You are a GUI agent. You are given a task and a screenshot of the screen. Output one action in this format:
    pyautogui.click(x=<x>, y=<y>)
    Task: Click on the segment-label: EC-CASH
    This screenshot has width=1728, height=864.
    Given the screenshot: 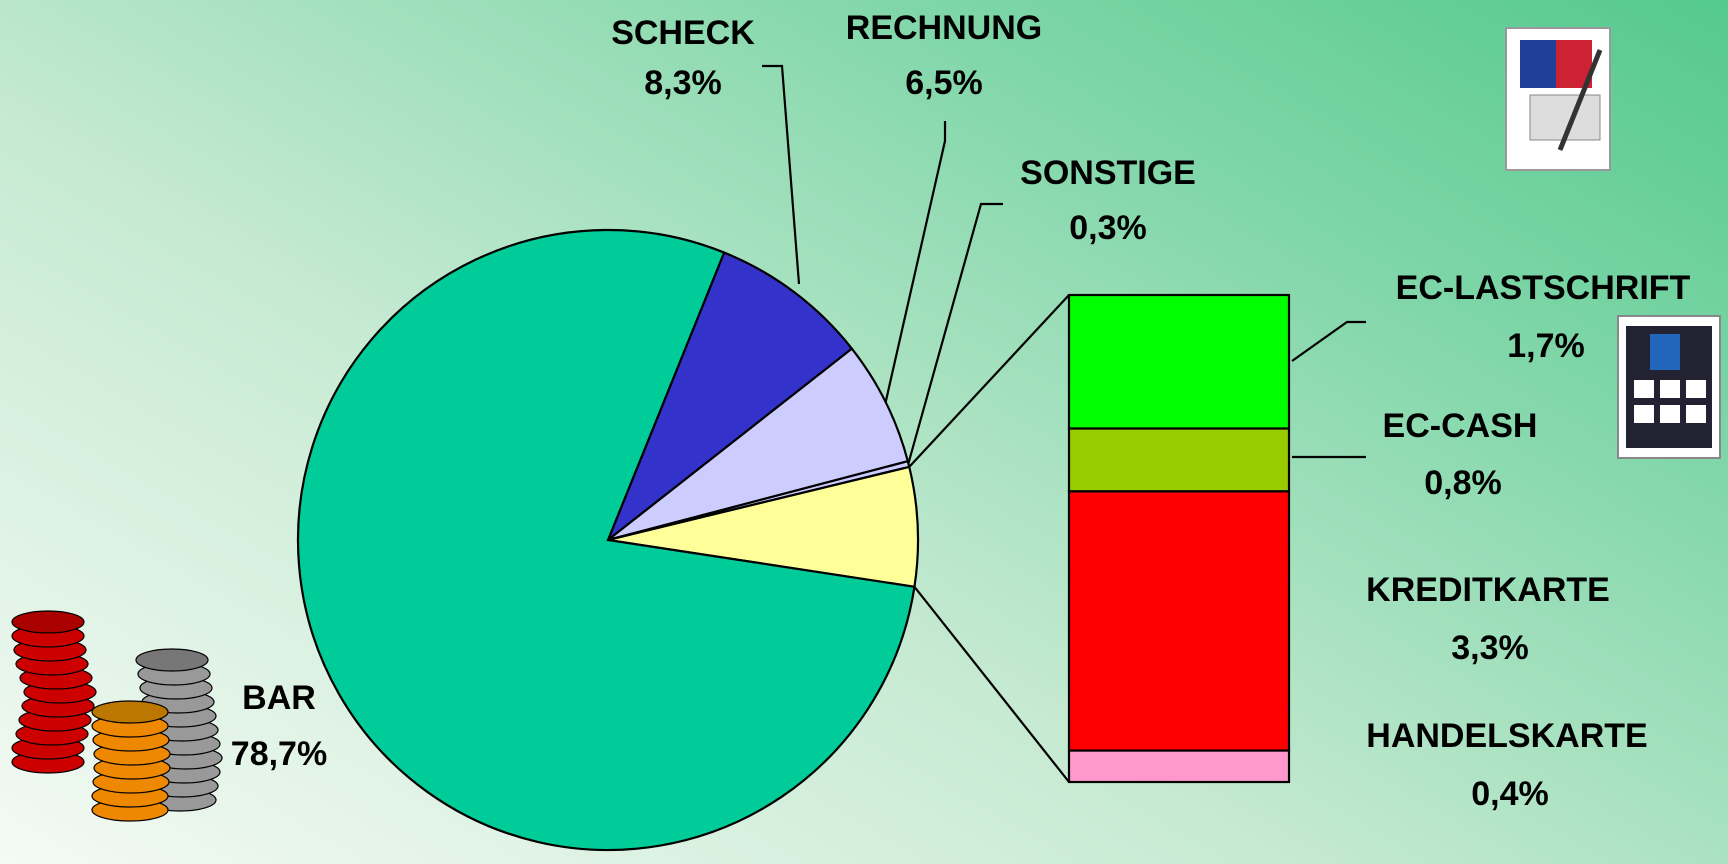 What is the action you would take?
    pyautogui.click(x=1460, y=426)
    